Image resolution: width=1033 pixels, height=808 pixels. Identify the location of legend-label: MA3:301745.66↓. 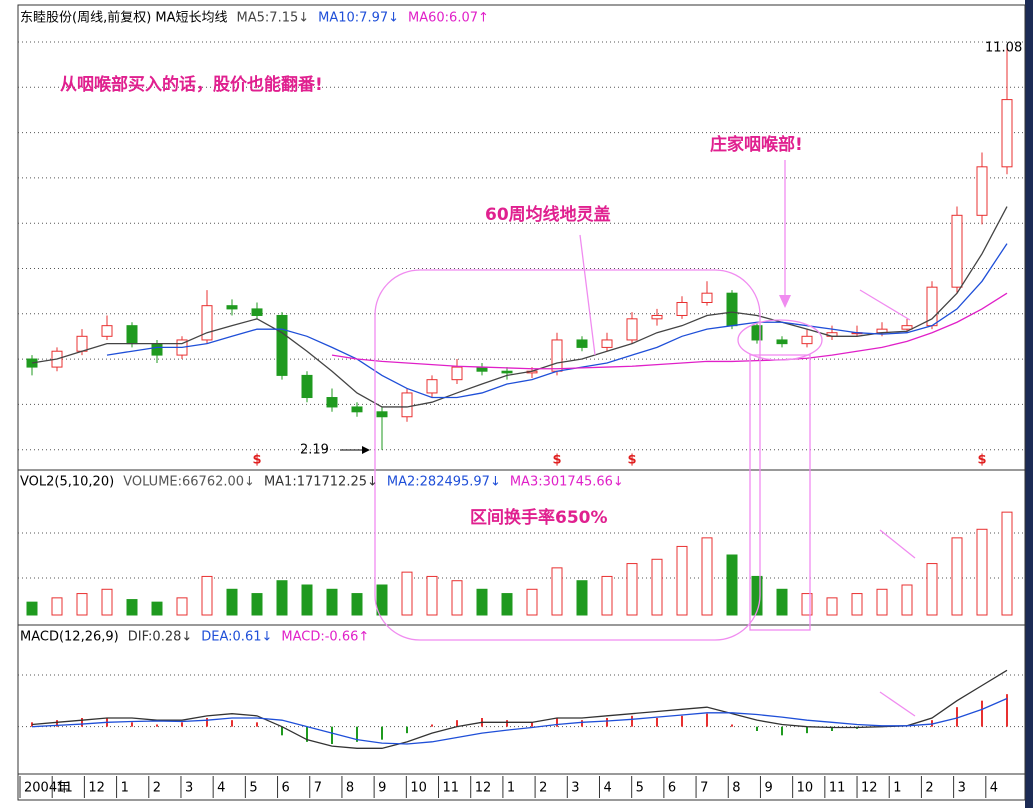
(567, 482).